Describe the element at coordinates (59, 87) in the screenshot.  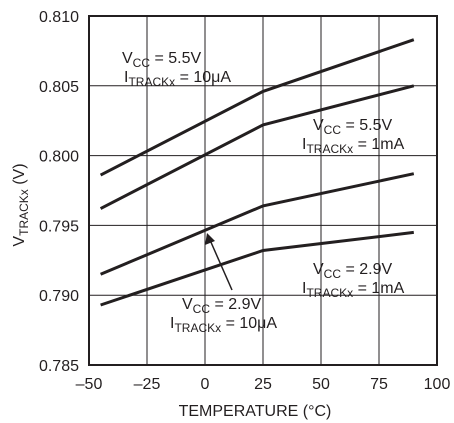
I see `y-tick-label: 0.805` at that location.